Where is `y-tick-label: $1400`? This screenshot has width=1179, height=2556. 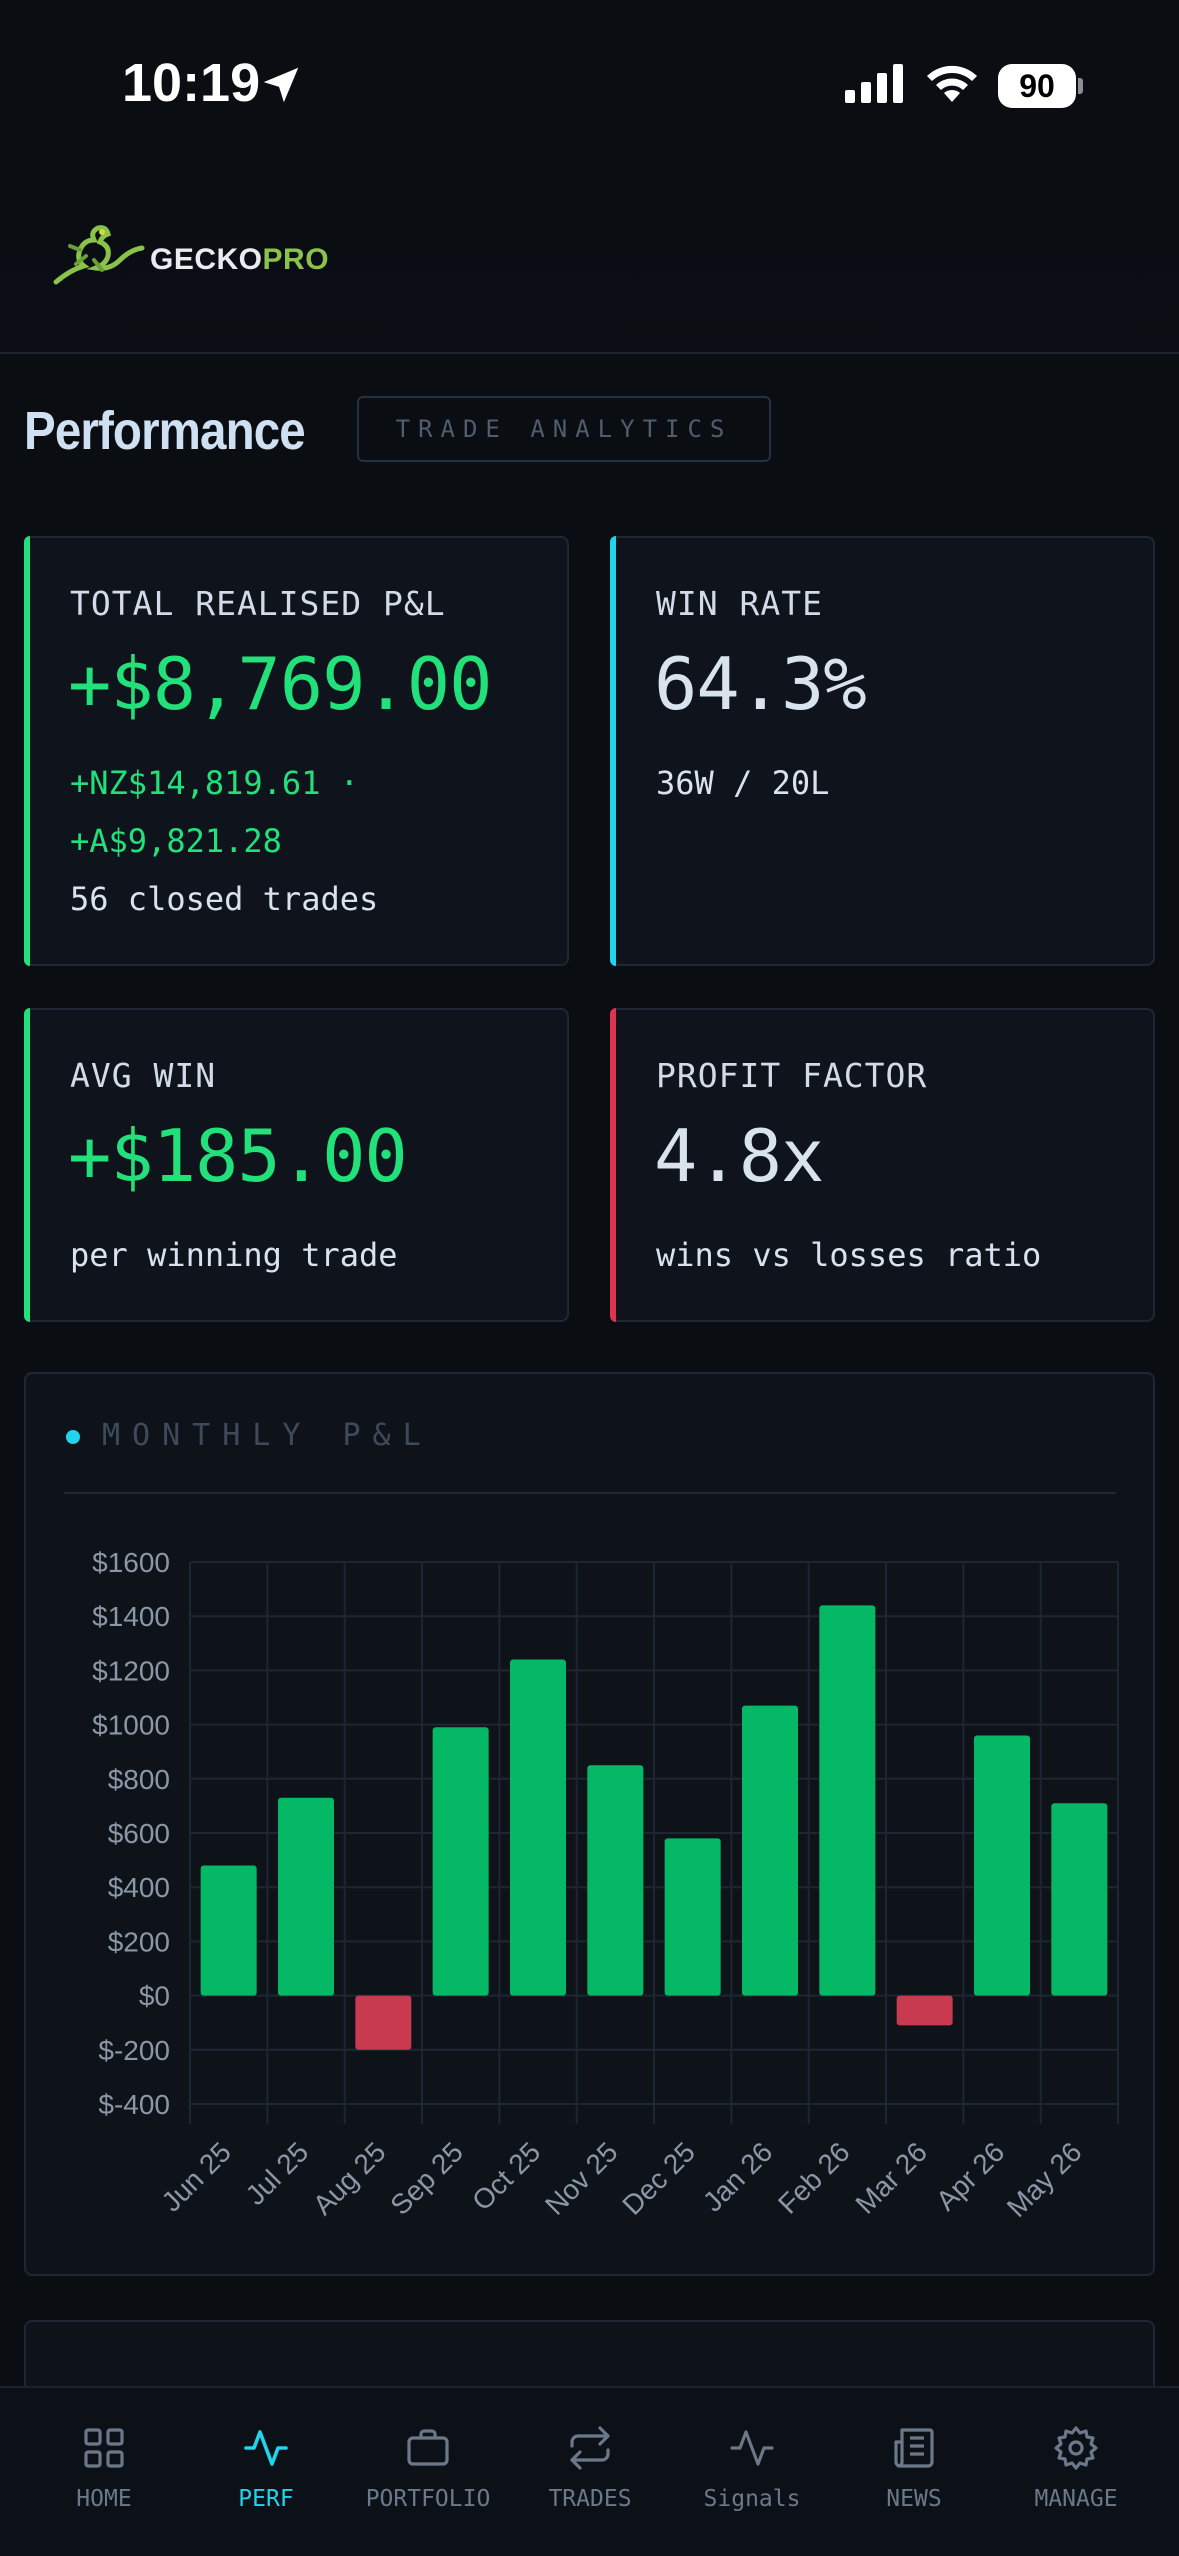 y-tick-label: $1400 is located at coordinates (131, 1616).